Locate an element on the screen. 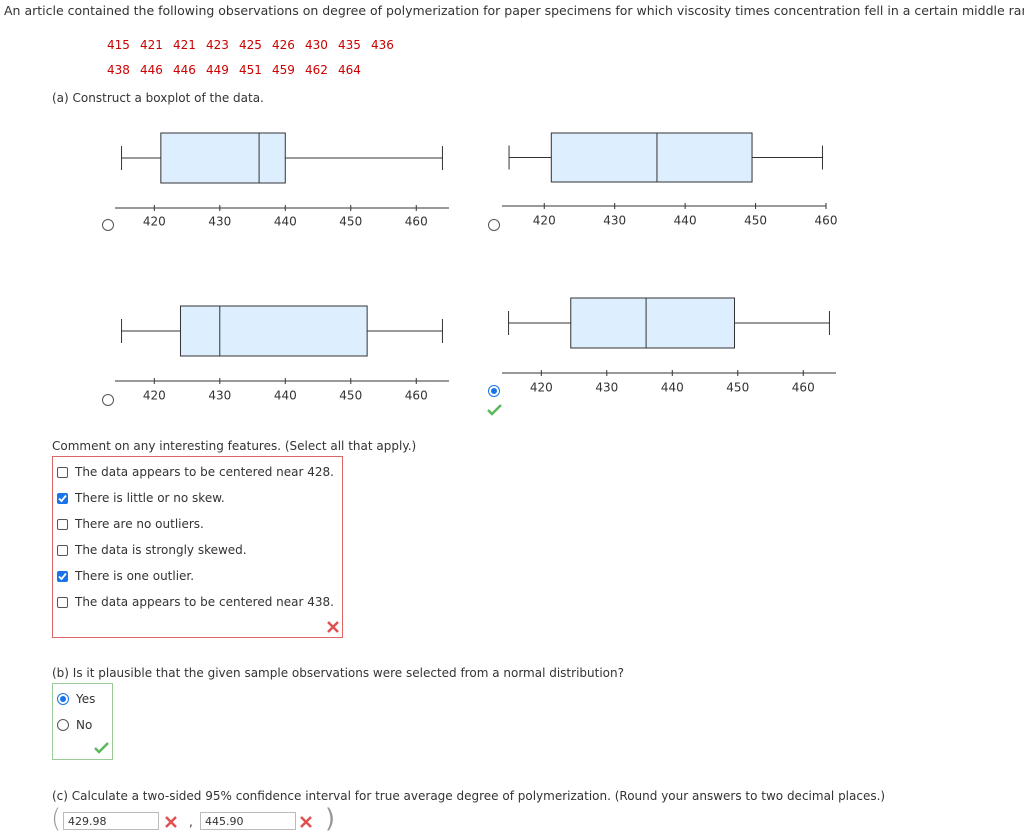 The image size is (1024, 838). option: No is located at coordinates (74, 725).